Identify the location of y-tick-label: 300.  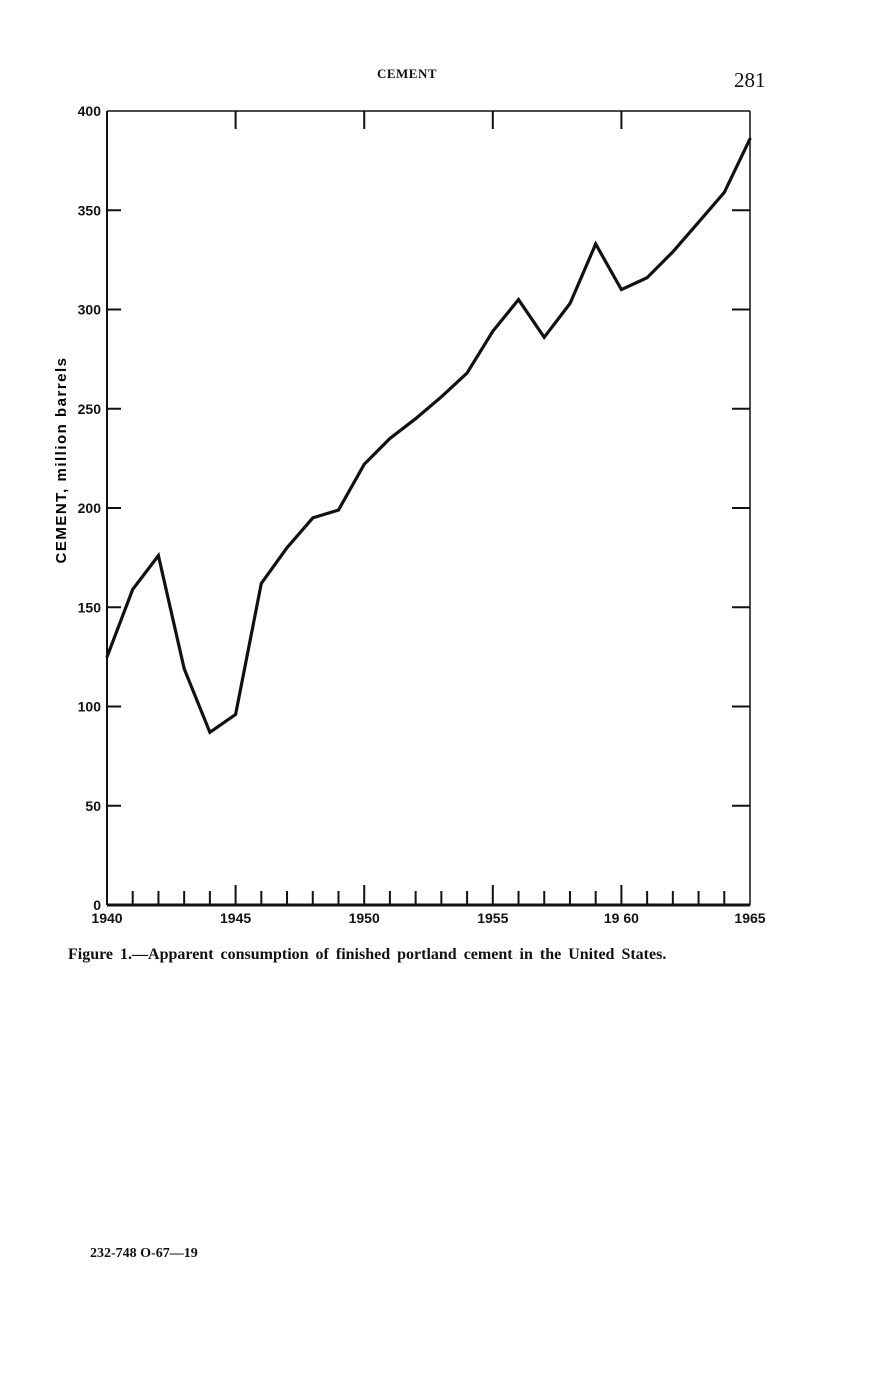
(90, 310).